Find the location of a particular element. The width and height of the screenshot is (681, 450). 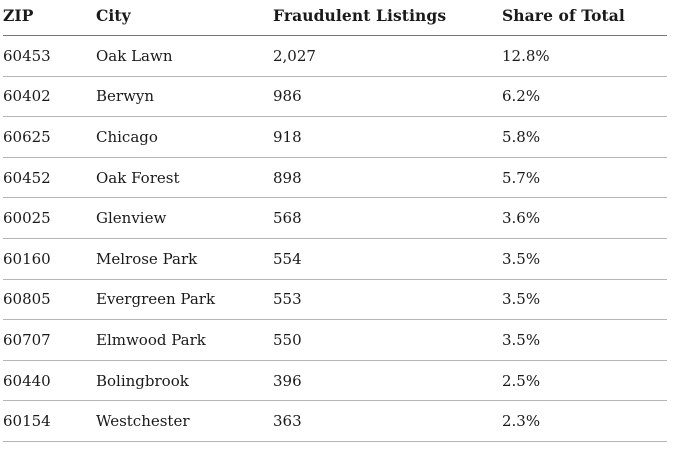

col-header-zip: ZIP is located at coordinates (49, 18).